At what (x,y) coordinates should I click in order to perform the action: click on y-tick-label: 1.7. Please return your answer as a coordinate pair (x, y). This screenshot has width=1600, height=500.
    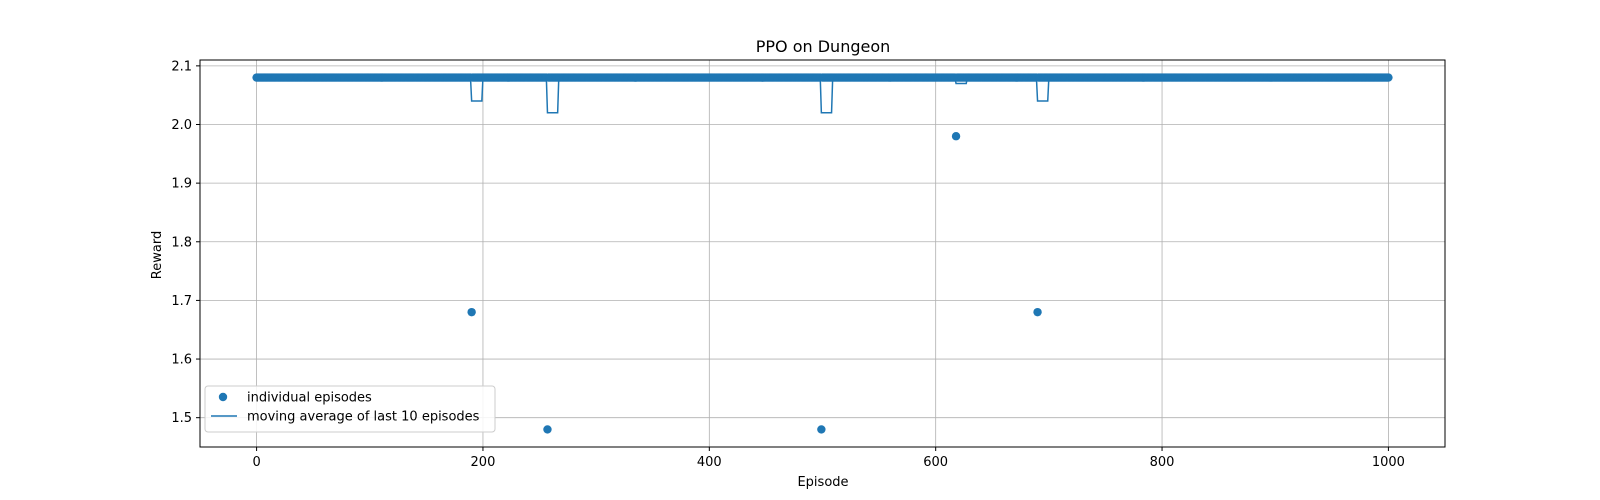
    Looking at the image, I should click on (181, 301).